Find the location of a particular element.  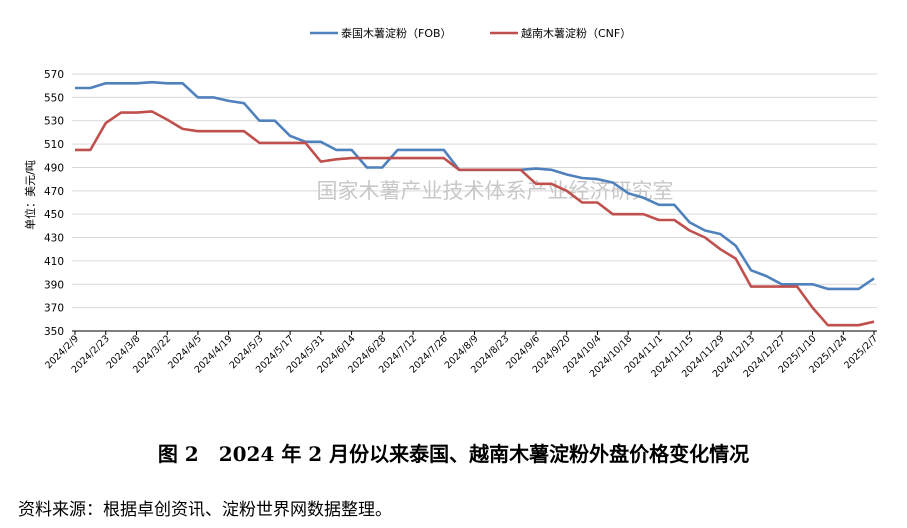

y-tick-label: 570 is located at coordinates (54, 75).